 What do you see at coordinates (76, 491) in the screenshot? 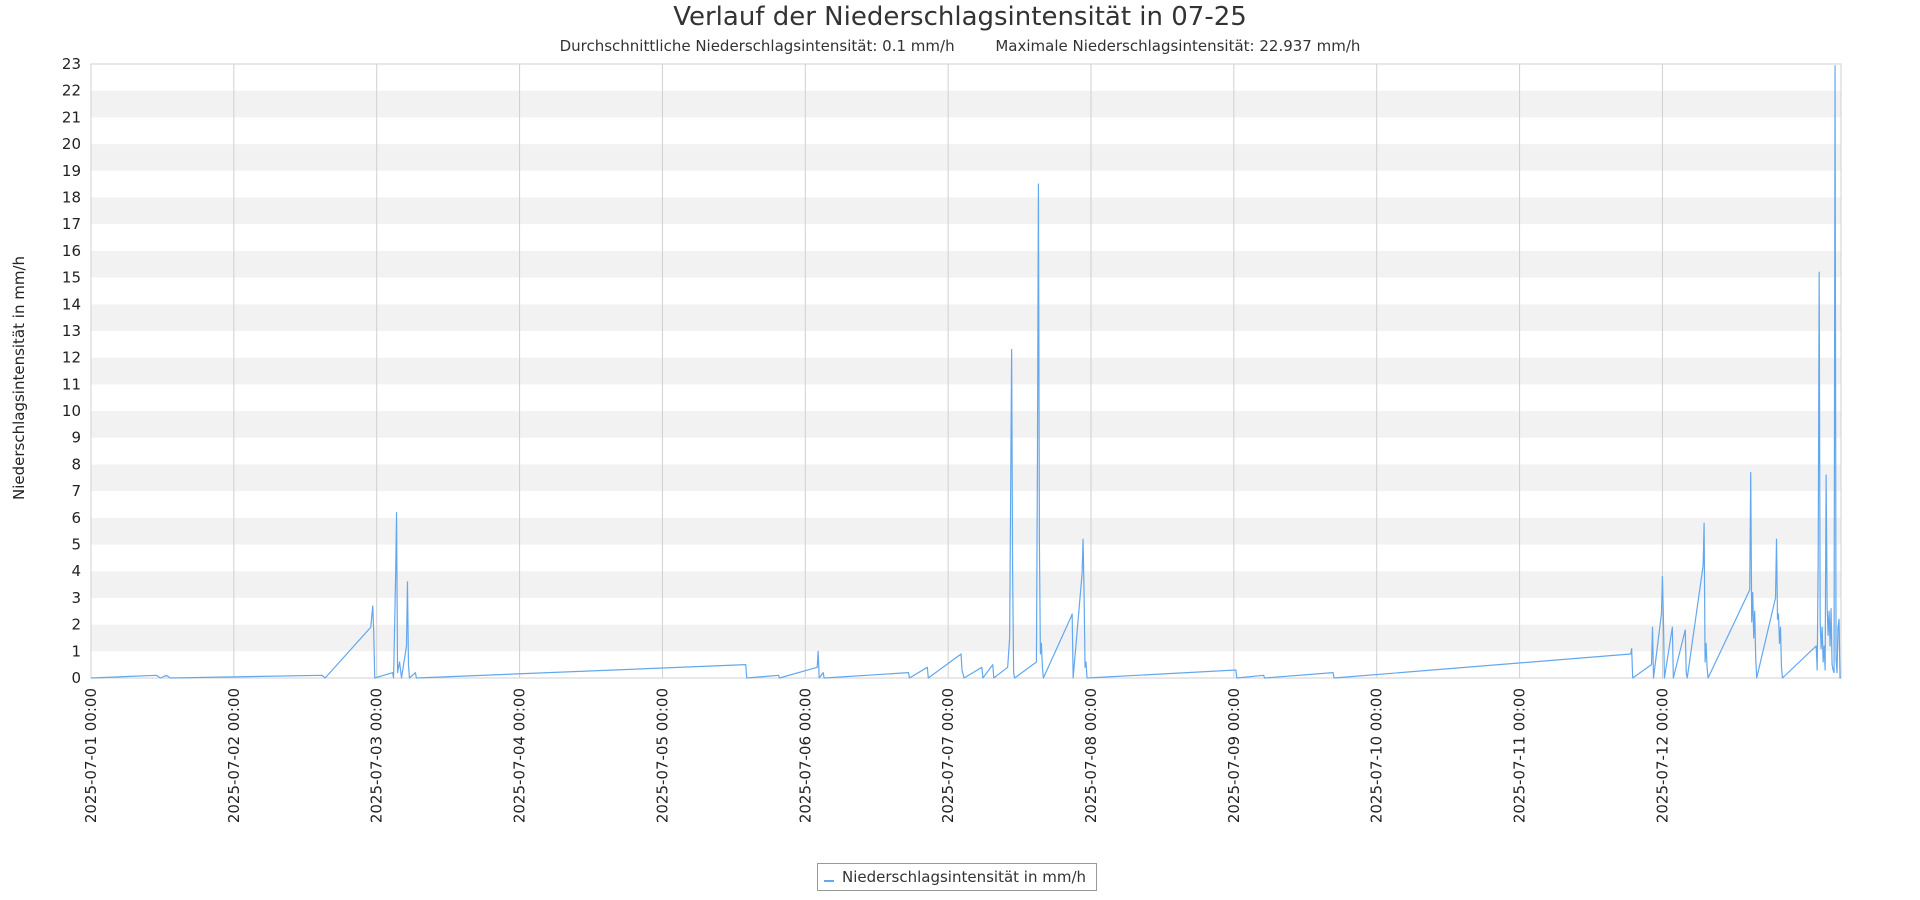
I see `y-tick-label: 7` at bounding box center [76, 491].